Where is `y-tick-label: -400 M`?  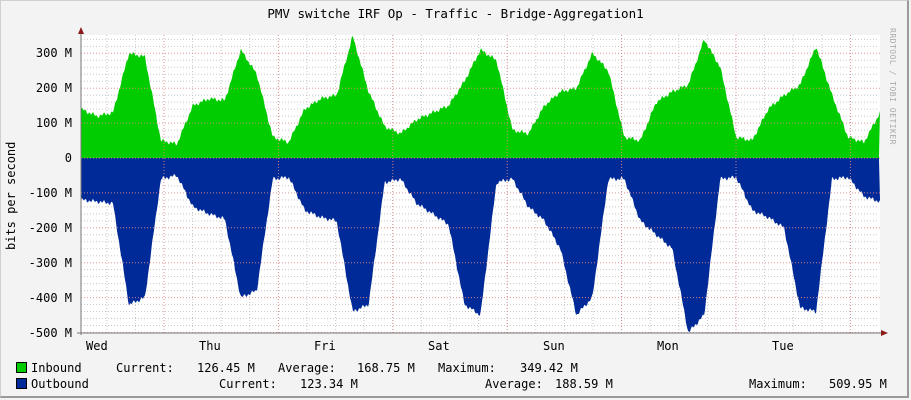 y-tick-label: -400 M is located at coordinates (50, 298).